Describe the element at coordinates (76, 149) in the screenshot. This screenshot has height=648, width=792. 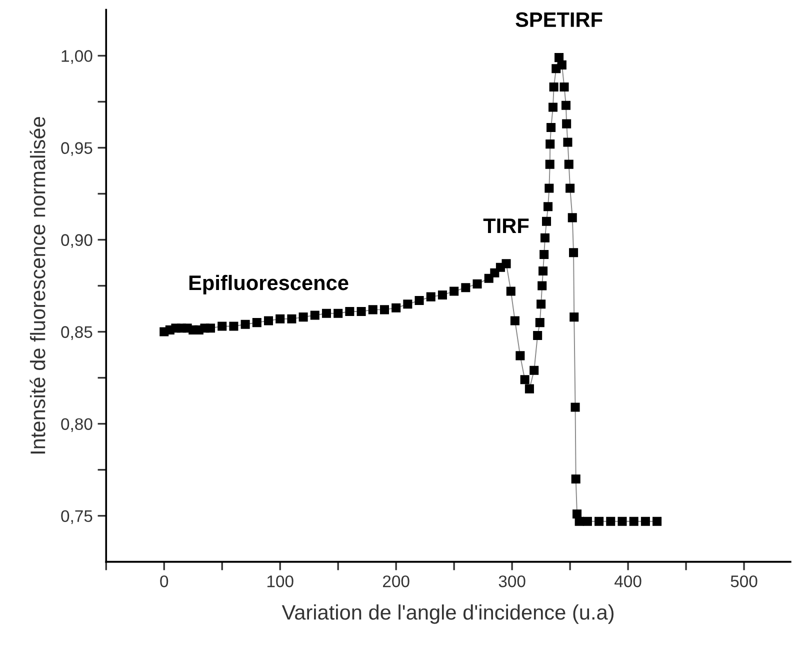
I see `y-tick-label: 0,95` at that location.